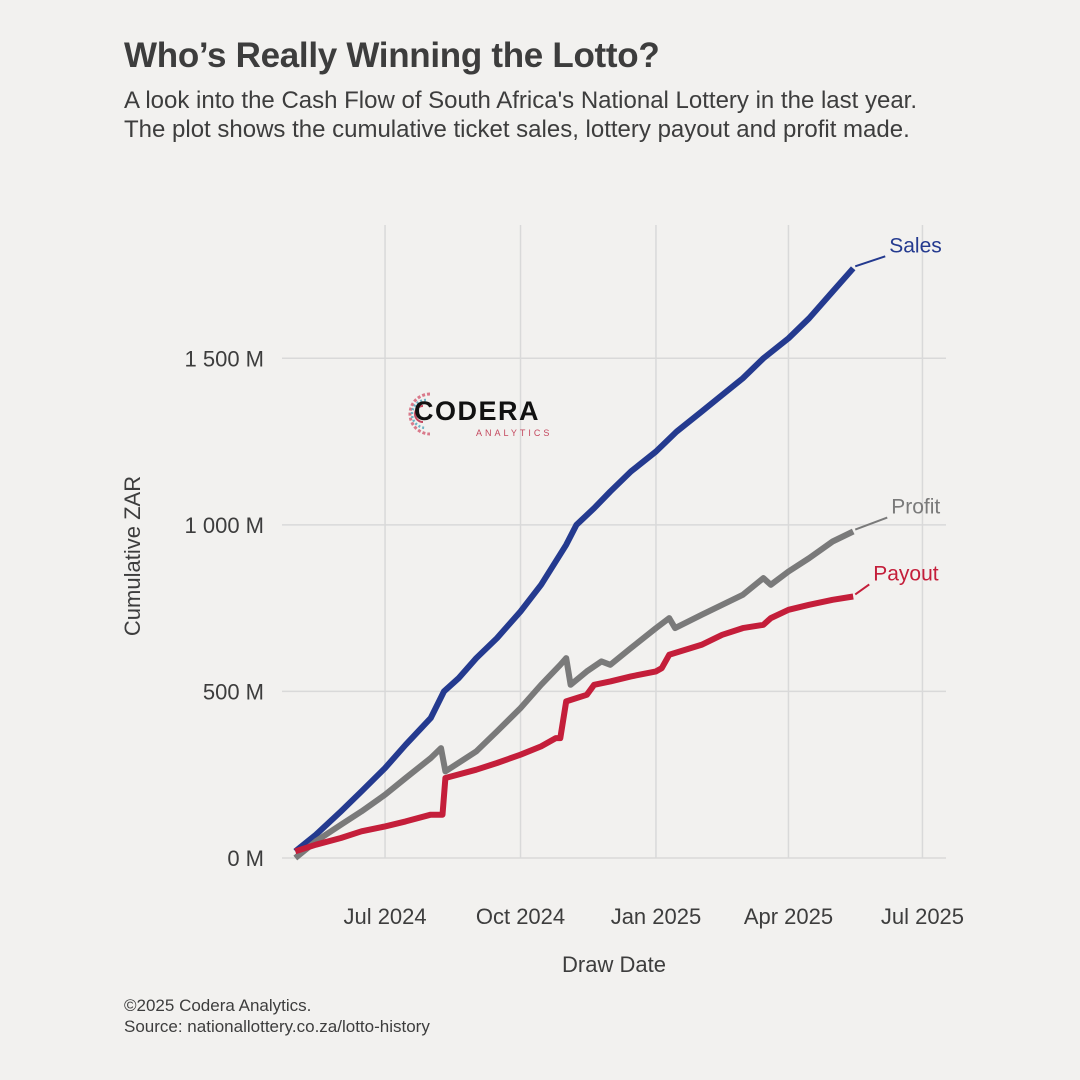 The width and height of the screenshot is (1080, 1080). Describe the element at coordinates (922, 916) in the screenshot. I see `x-tick-label: Jul 2025` at that location.